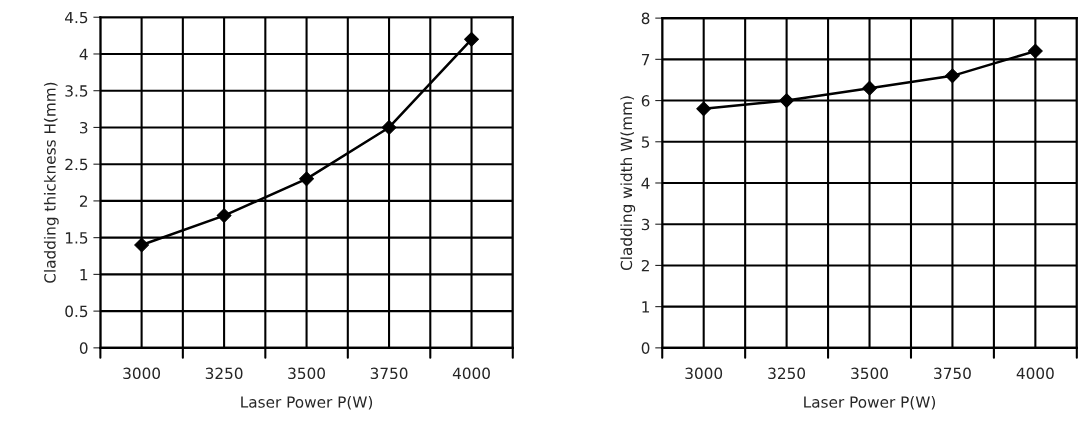  What do you see at coordinates (645, 142) in the screenshot?
I see `y-tick-label: 5` at bounding box center [645, 142].